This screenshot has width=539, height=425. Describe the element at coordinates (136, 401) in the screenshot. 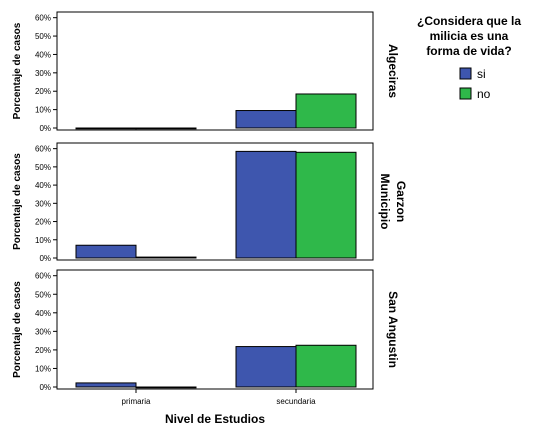

I see `x-tick-label: primaria` at that location.